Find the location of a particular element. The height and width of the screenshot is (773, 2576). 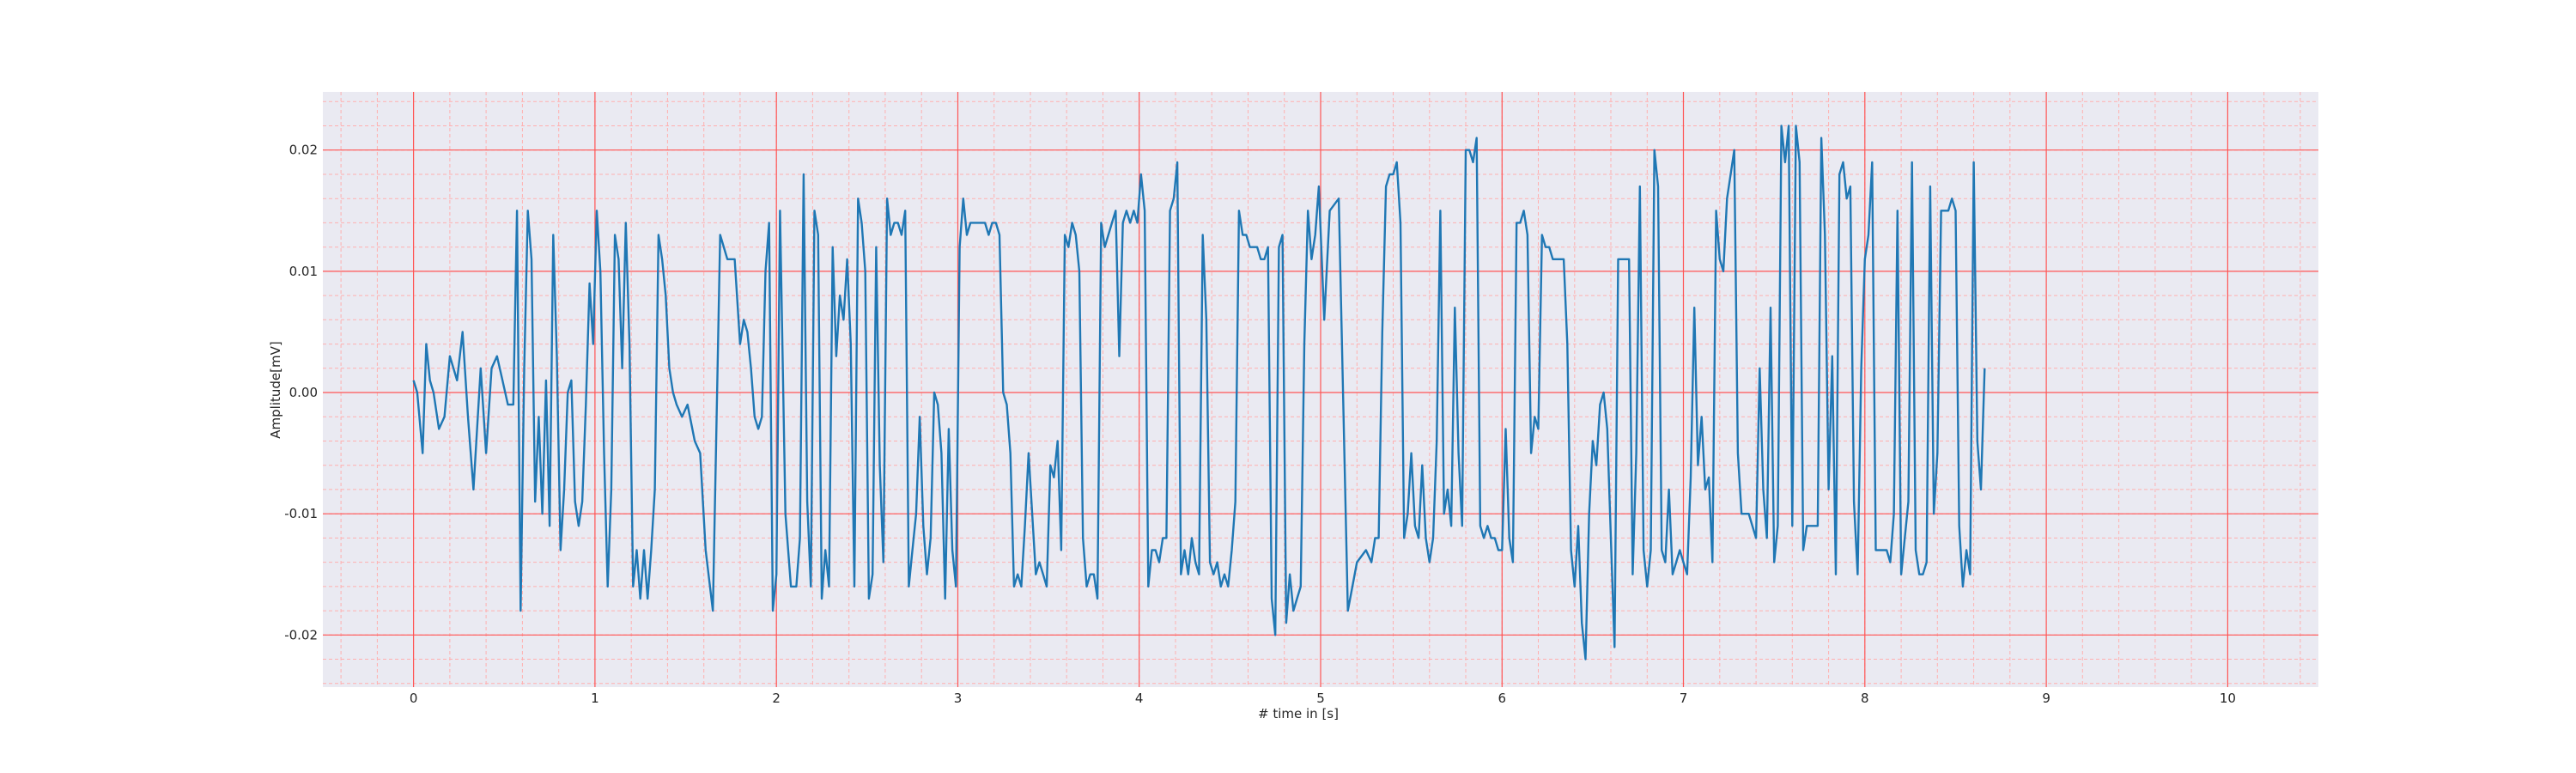

x-tick-label: 2 is located at coordinates (777, 698).